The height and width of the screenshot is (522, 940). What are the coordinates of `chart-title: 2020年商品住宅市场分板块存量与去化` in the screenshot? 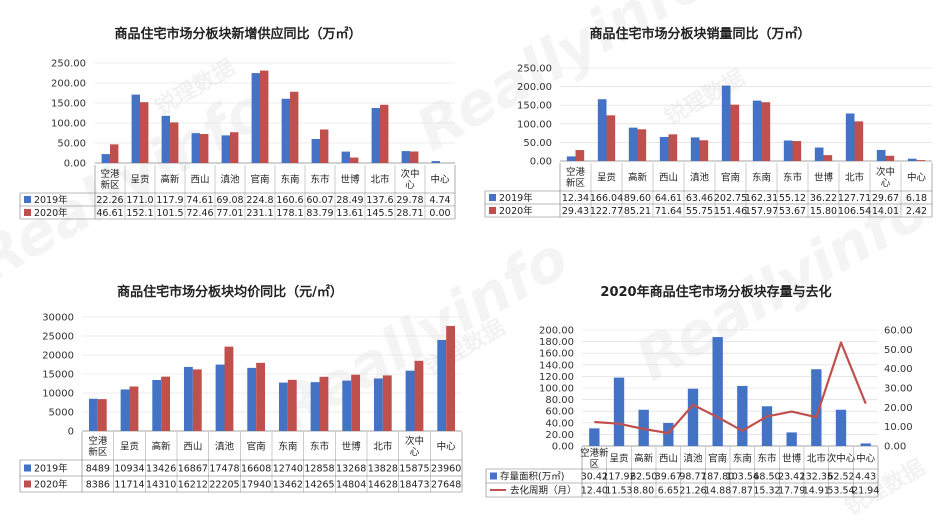 It's located at (715, 292).